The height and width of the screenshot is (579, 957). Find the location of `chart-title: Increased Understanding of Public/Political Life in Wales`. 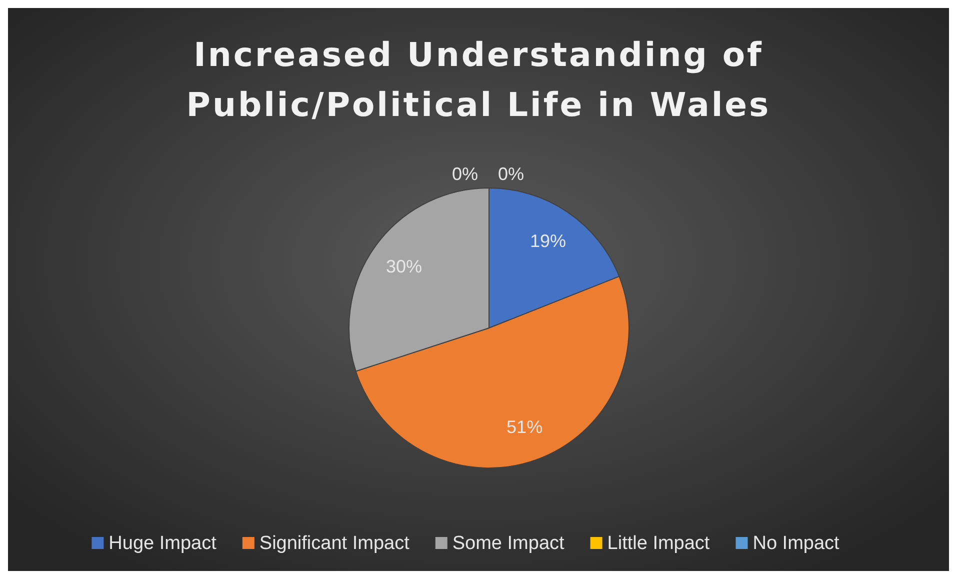

chart-title: Increased Understanding of Public/Political Life in Wales is located at coordinates (478, 79).